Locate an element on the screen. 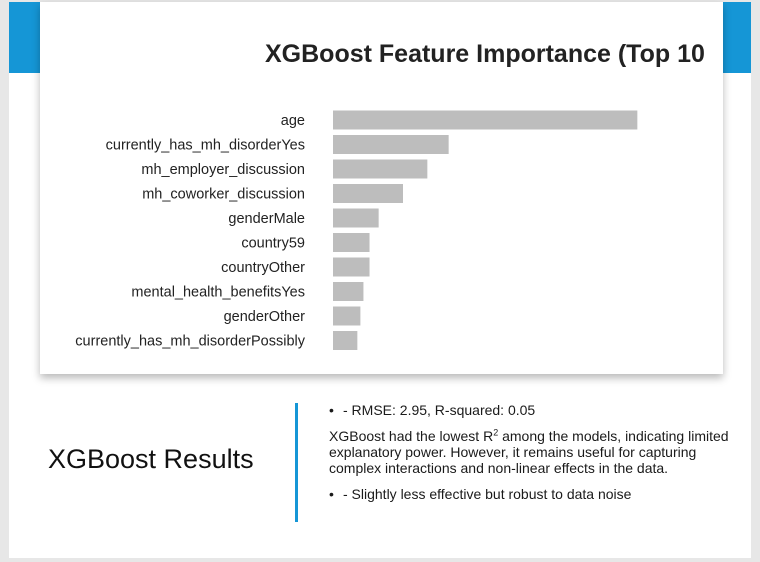 This screenshot has height=562, width=760. accent-bar-right is located at coordinates (737, 37).